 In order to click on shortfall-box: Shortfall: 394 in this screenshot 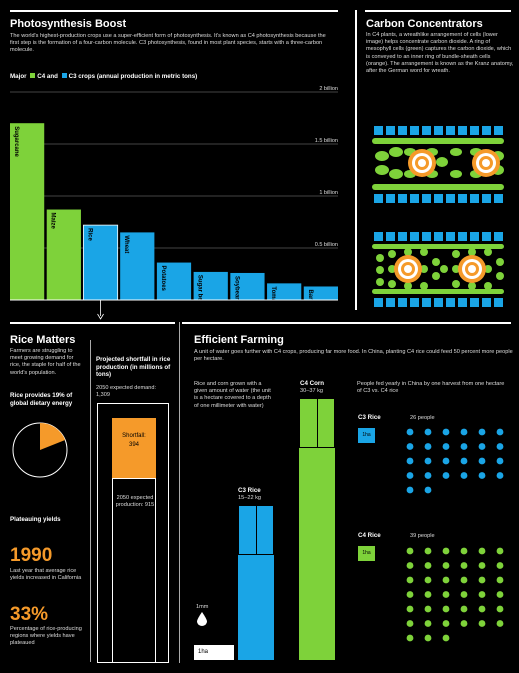, I will do `click(134, 448)`.